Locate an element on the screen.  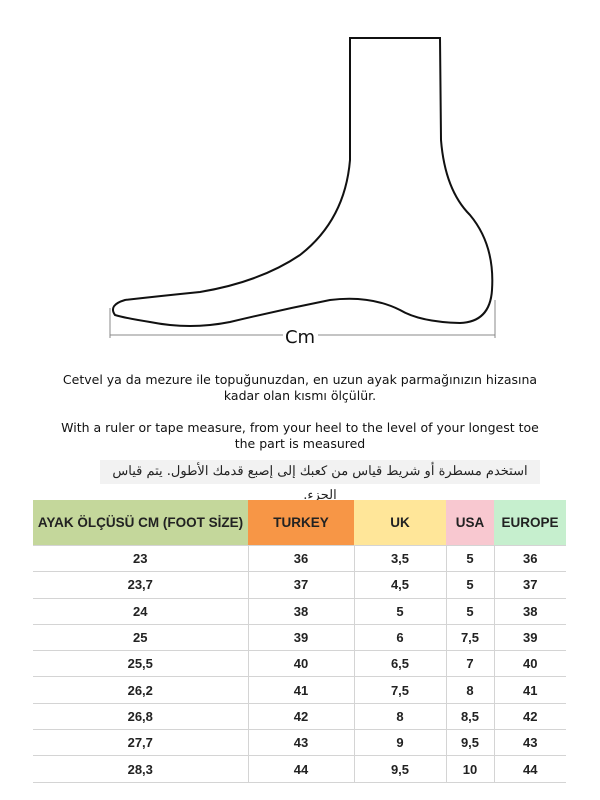
table-row: 25,5 40 6,5 7 40 is located at coordinates (299, 663).